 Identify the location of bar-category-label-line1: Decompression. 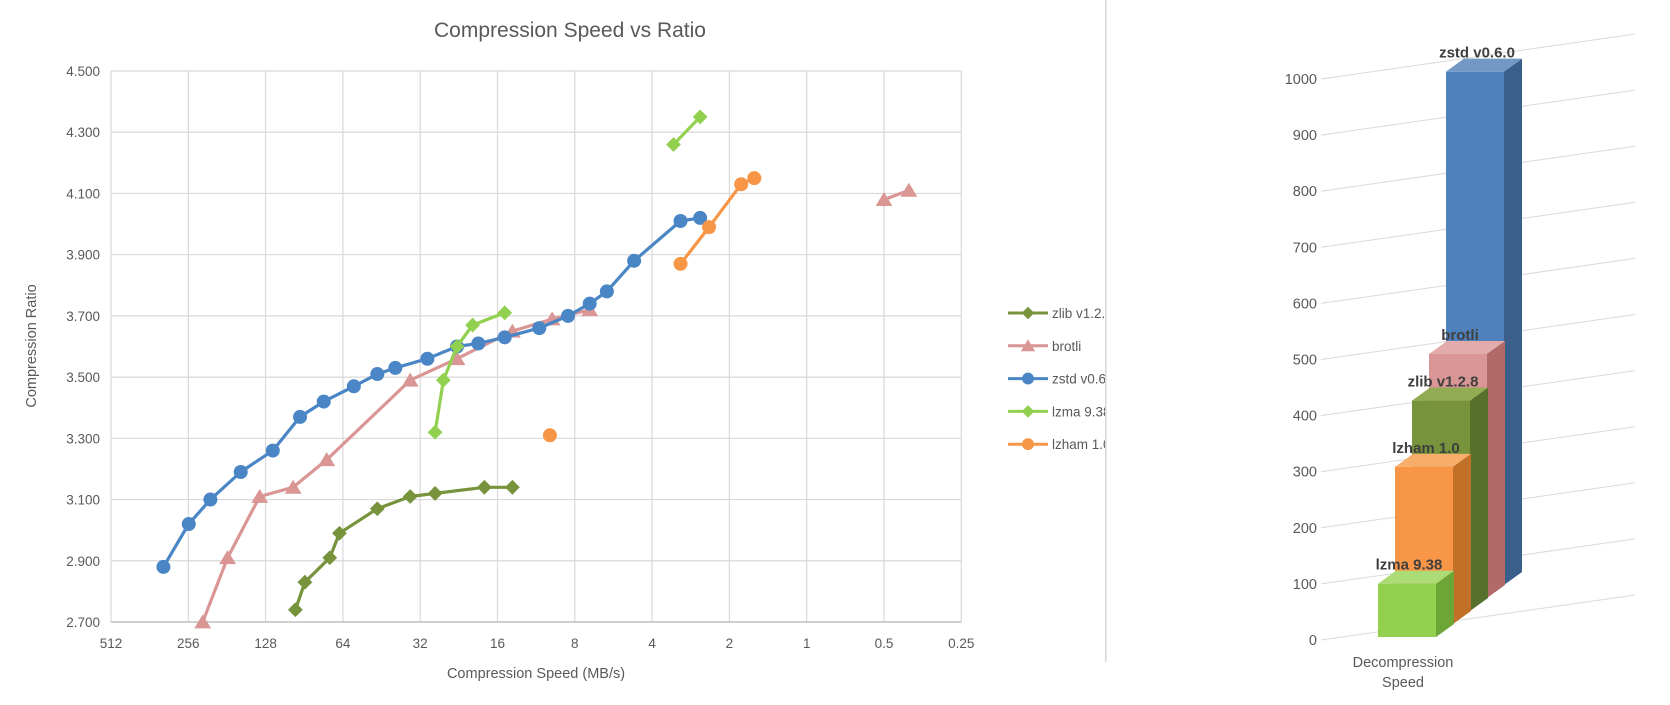
(1403, 663).